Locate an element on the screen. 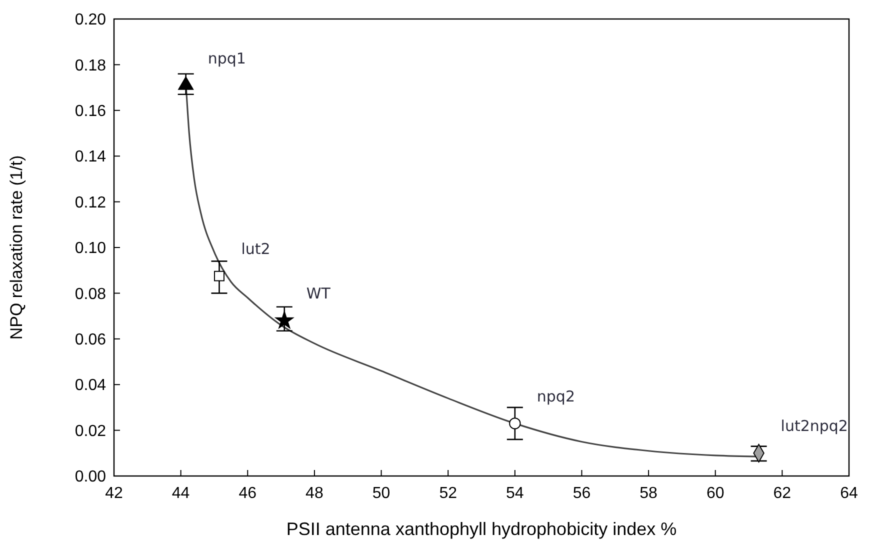 The width and height of the screenshot is (871, 549). x-tick-label: 52 is located at coordinates (448, 493).